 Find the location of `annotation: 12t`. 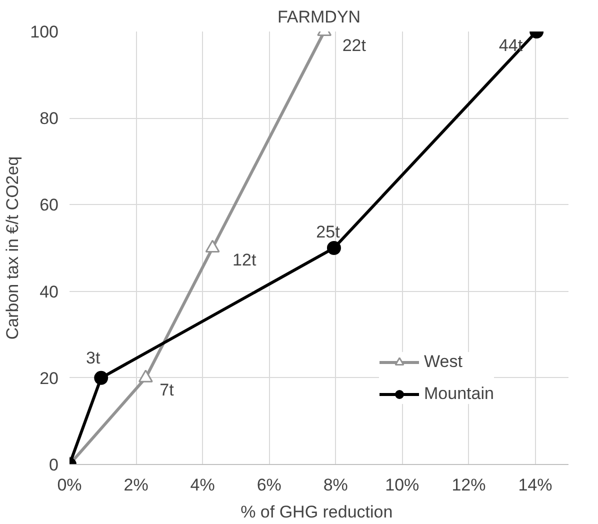

annotation: 12t is located at coordinates (244, 260).